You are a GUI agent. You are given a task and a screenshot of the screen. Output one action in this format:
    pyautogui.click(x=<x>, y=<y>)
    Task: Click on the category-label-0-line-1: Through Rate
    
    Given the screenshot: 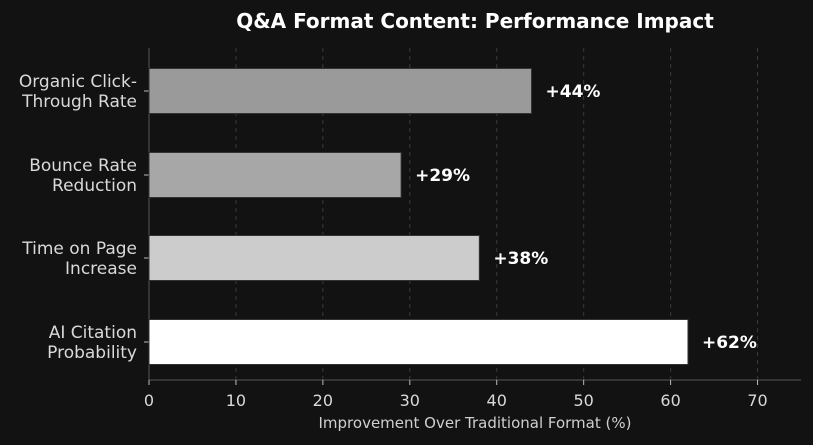 What is the action you would take?
    pyautogui.click(x=79, y=102)
    